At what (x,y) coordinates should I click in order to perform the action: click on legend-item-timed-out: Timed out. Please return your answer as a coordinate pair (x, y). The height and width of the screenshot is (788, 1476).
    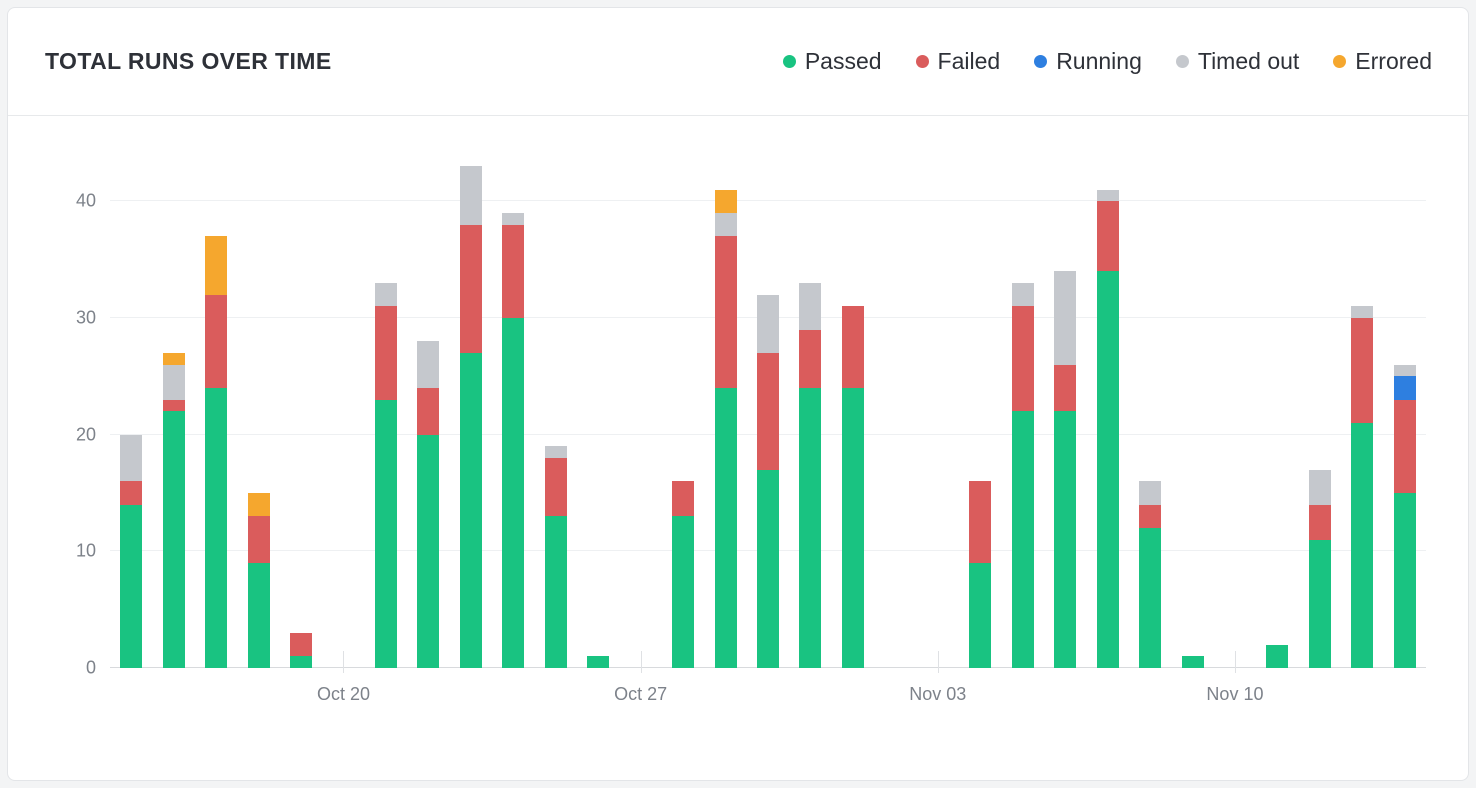
    Looking at the image, I should click on (1237, 61).